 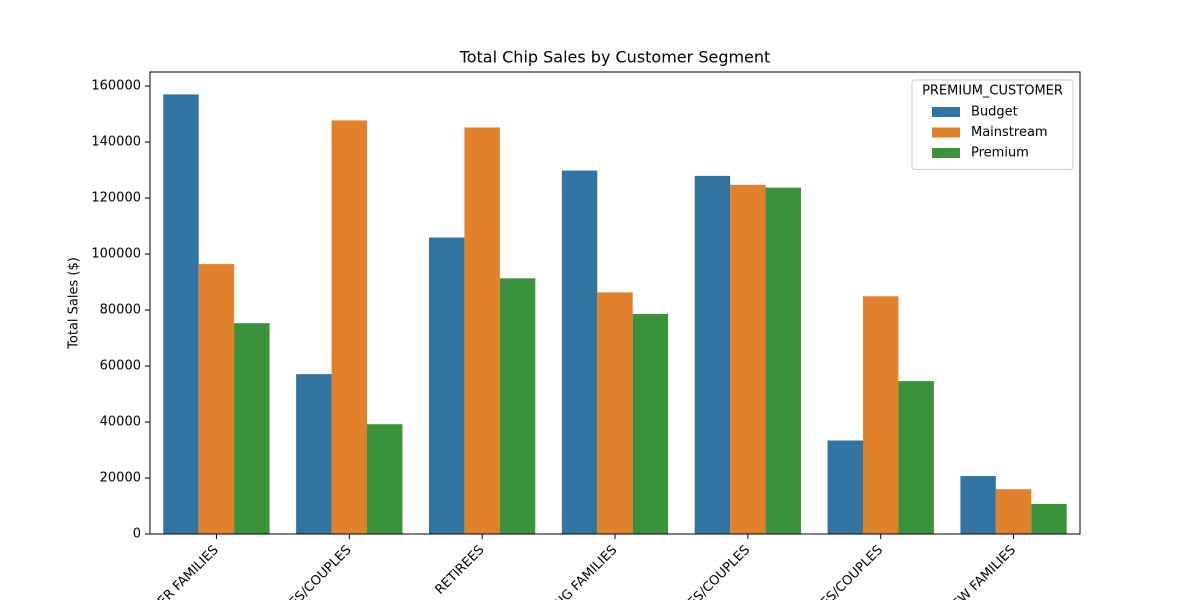 What do you see at coordinates (615, 57) in the screenshot?
I see `chart-title: Total Chip Sales by Customer Segment` at bounding box center [615, 57].